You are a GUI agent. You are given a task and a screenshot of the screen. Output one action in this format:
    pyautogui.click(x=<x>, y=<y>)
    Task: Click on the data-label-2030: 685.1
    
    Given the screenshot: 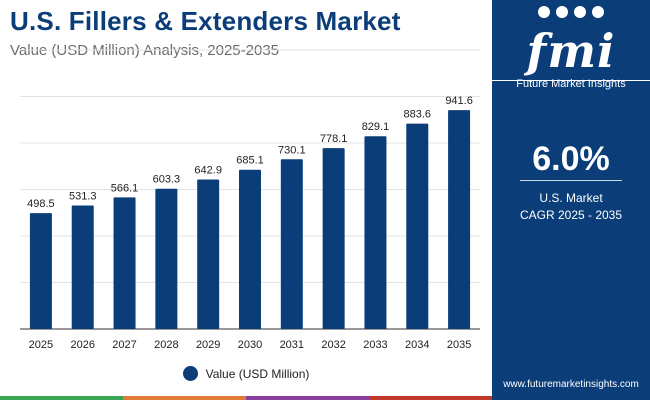 What is the action you would take?
    pyautogui.click(x=250, y=161)
    